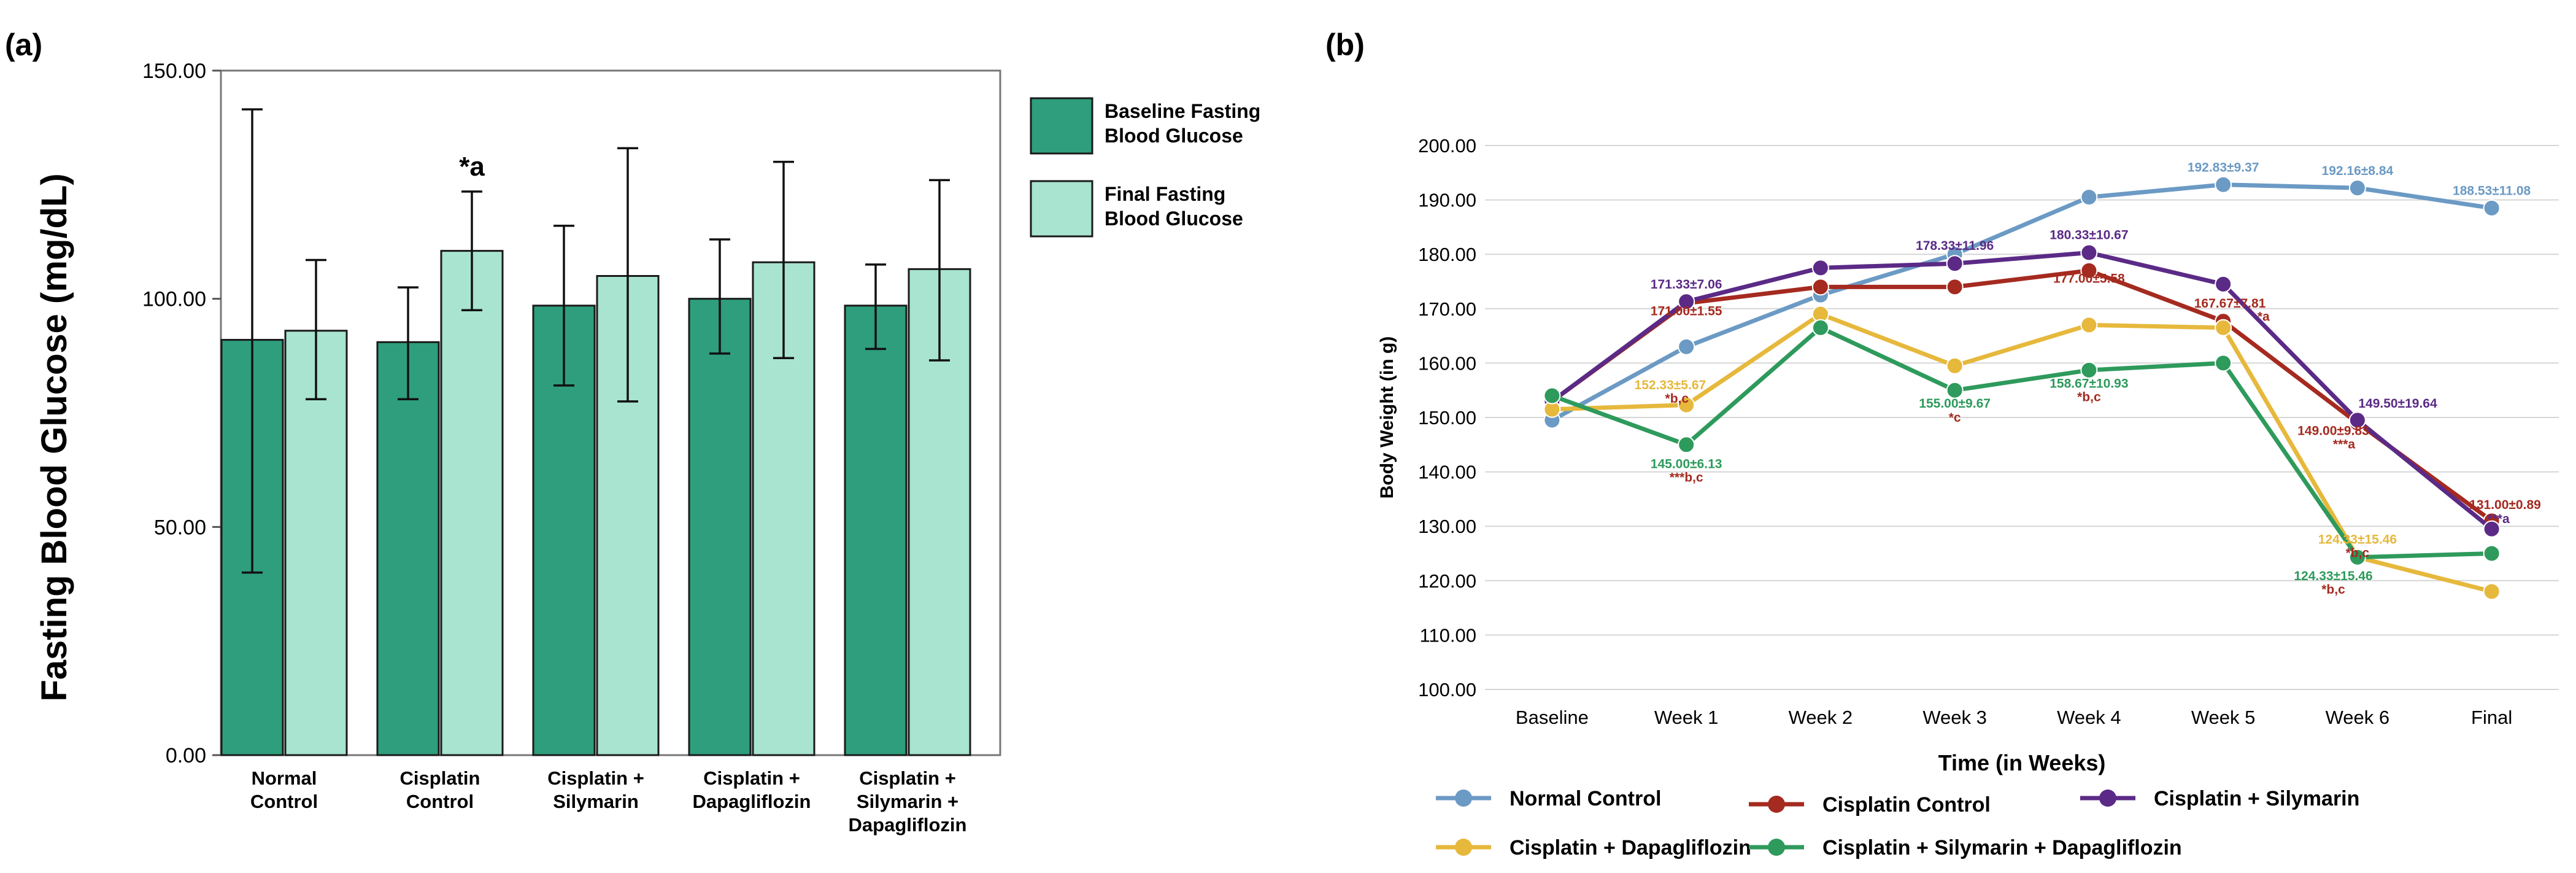 The height and width of the screenshot is (873, 2576). Describe the element at coordinates (2002, 848) in the screenshot. I see `line-legend-label: Cisplatin + Silymarin + Dapagliflozin` at that location.